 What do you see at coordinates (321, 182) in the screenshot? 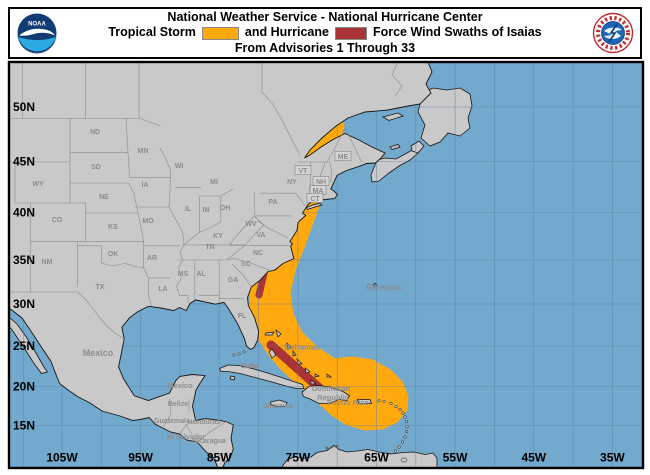
I see `state-label-NH: NH` at bounding box center [321, 182].